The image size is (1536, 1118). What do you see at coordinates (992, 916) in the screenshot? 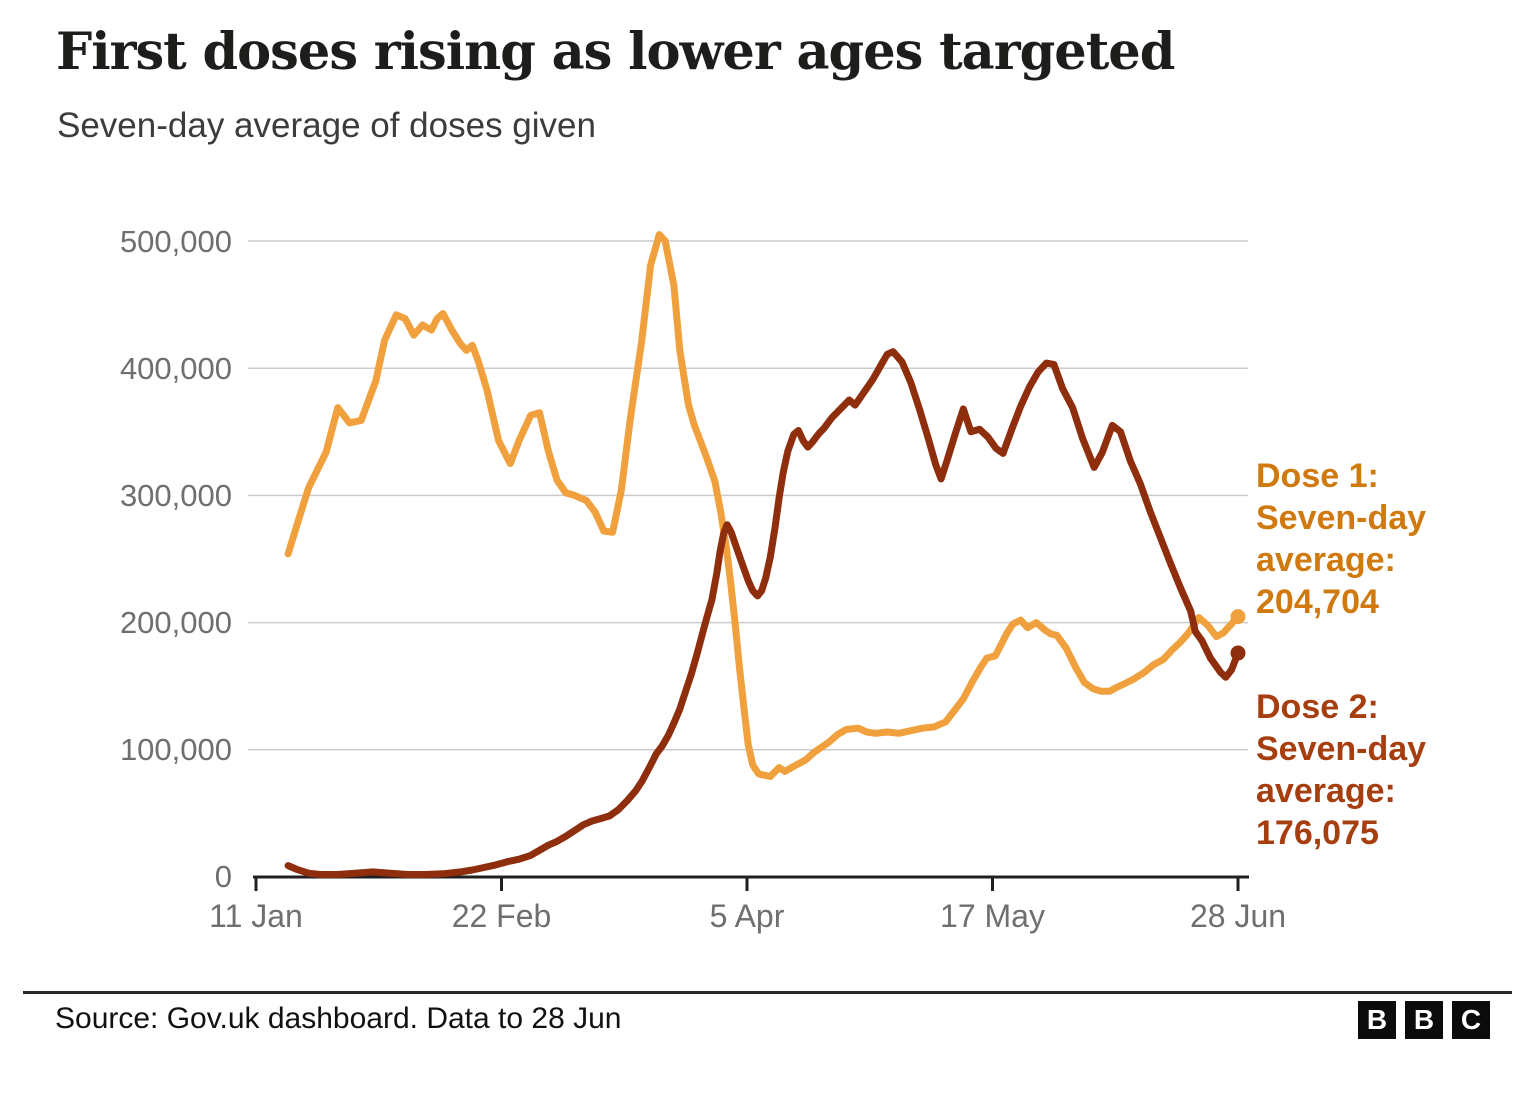
I see `x-tick-label: 17 May` at bounding box center [992, 916].